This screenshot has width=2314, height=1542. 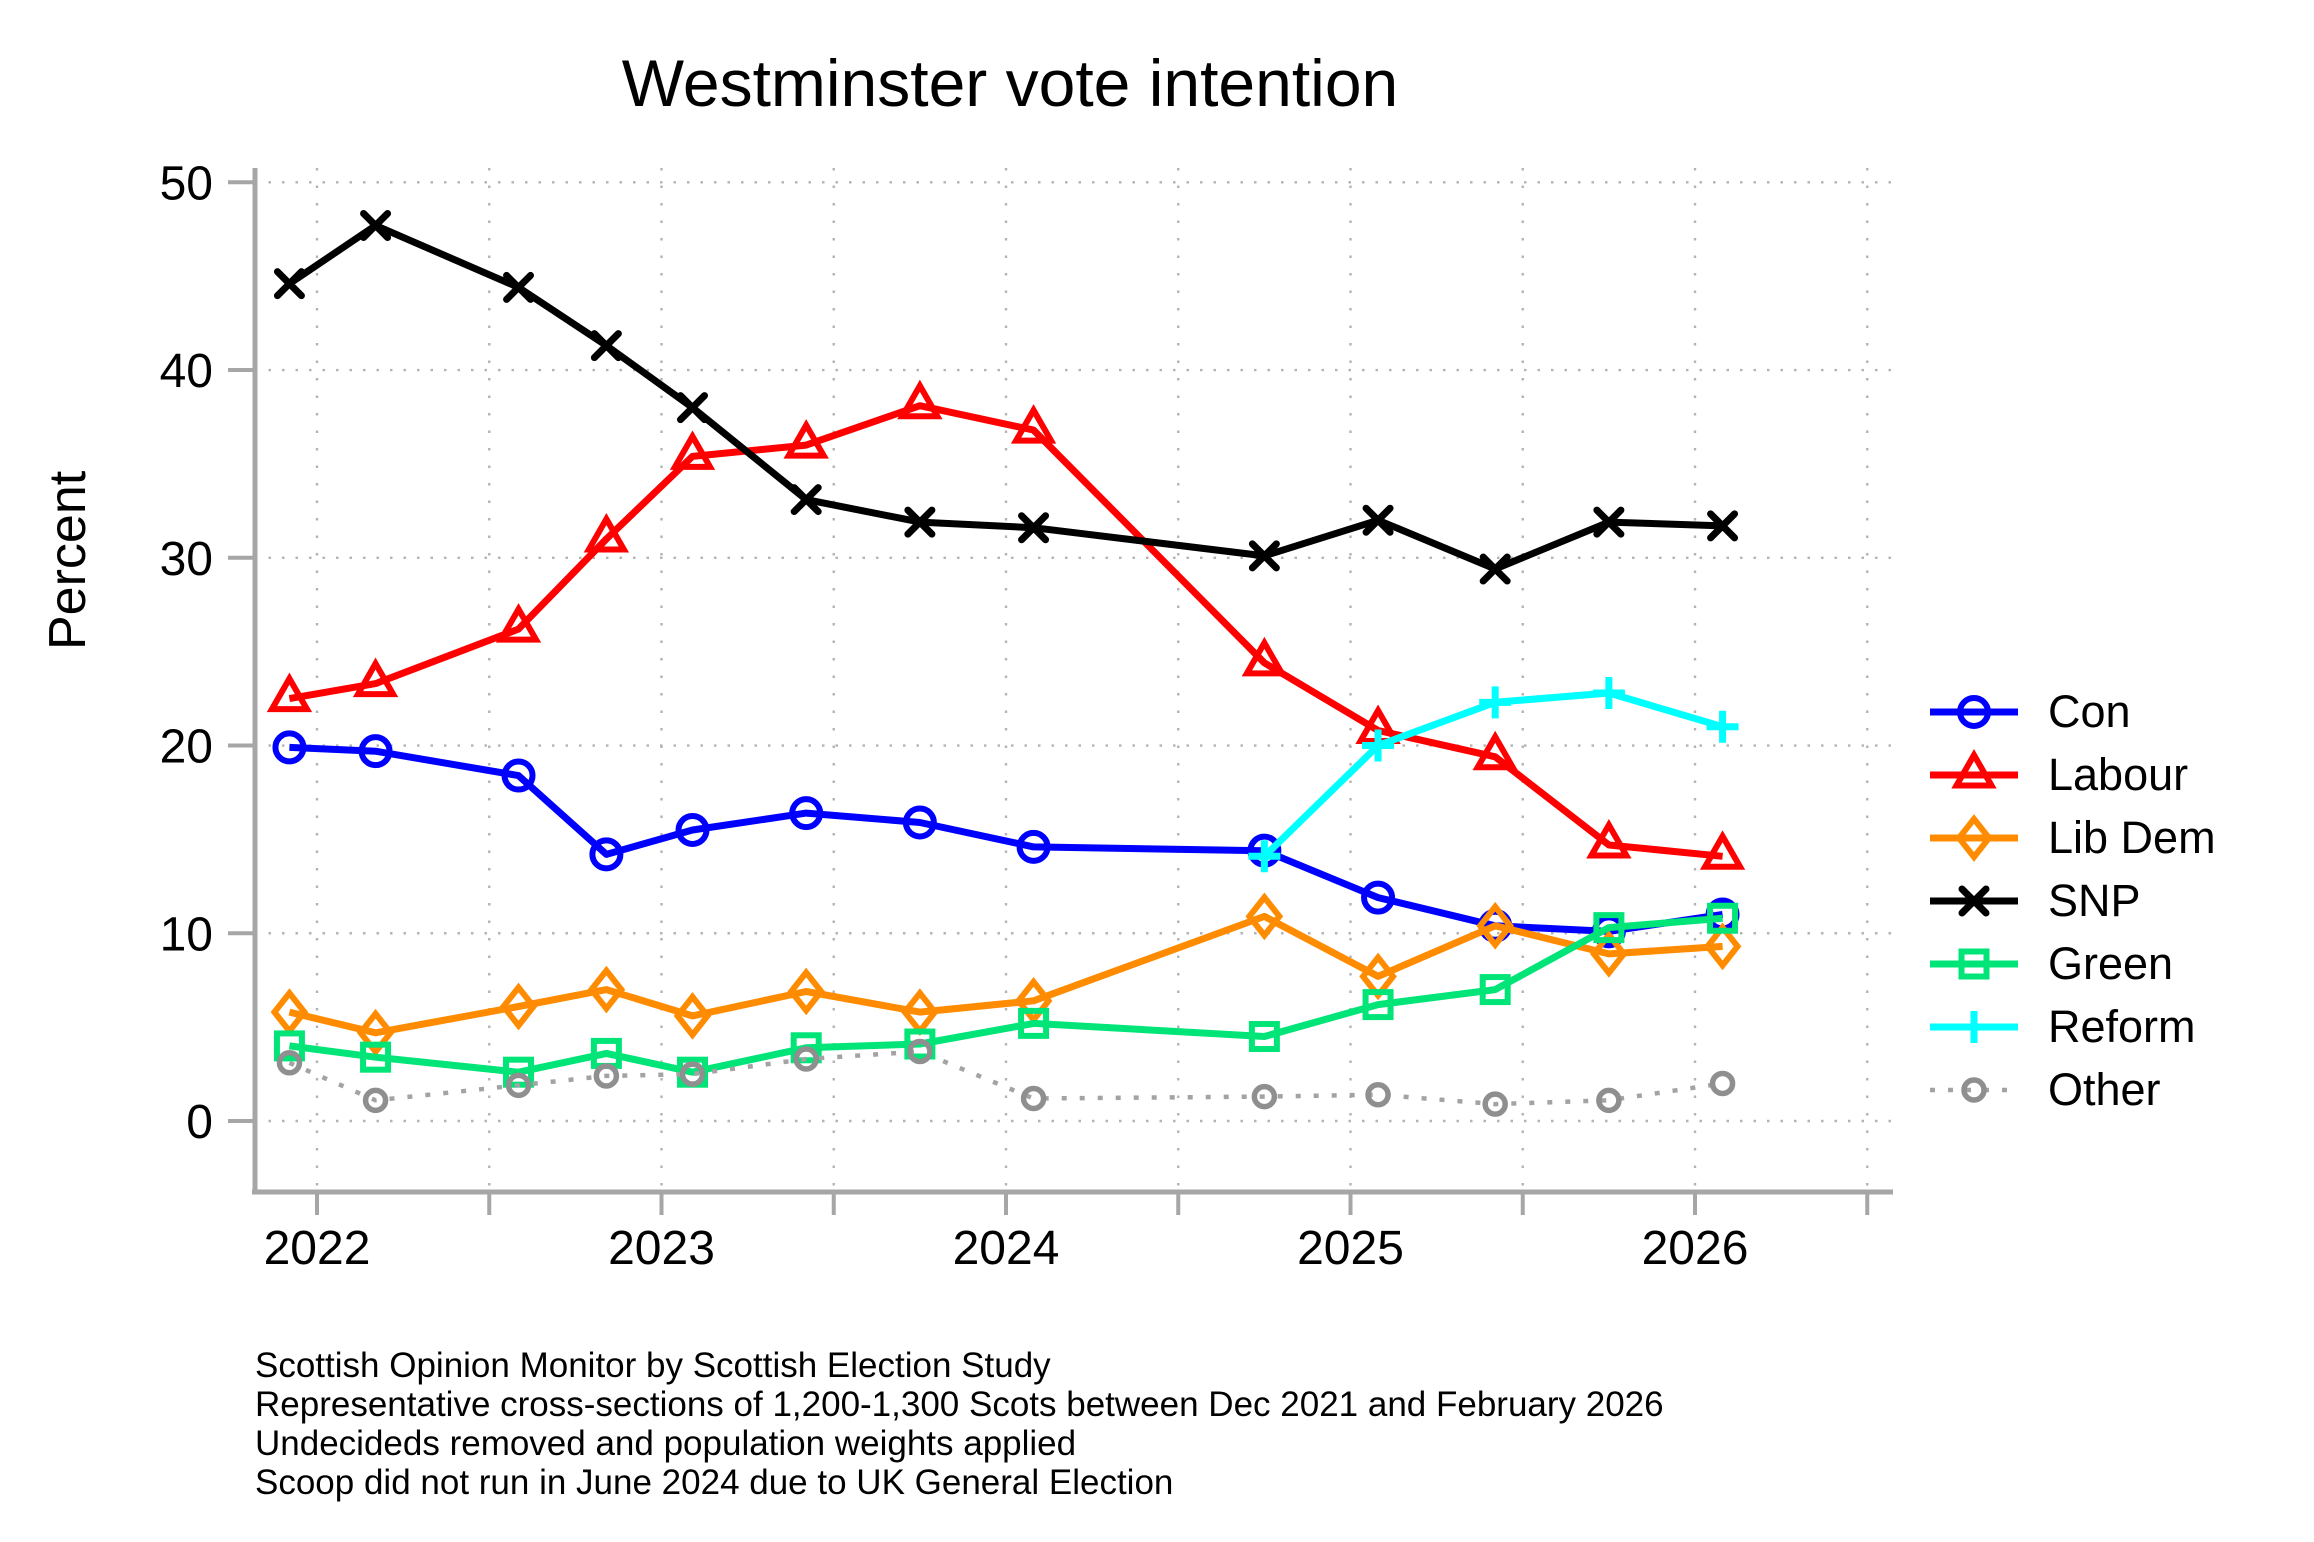 What do you see at coordinates (1974, 900) in the screenshot?
I see `legend-x-marker-icon` at bounding box center [1974, 900].